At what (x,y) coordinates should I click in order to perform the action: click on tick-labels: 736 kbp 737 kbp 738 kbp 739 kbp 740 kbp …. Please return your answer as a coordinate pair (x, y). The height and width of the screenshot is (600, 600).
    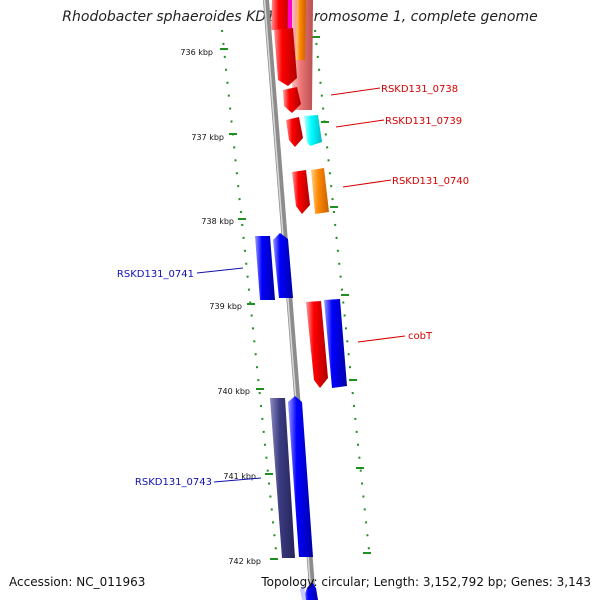
    Looking at the image, I should click on (220, 307).